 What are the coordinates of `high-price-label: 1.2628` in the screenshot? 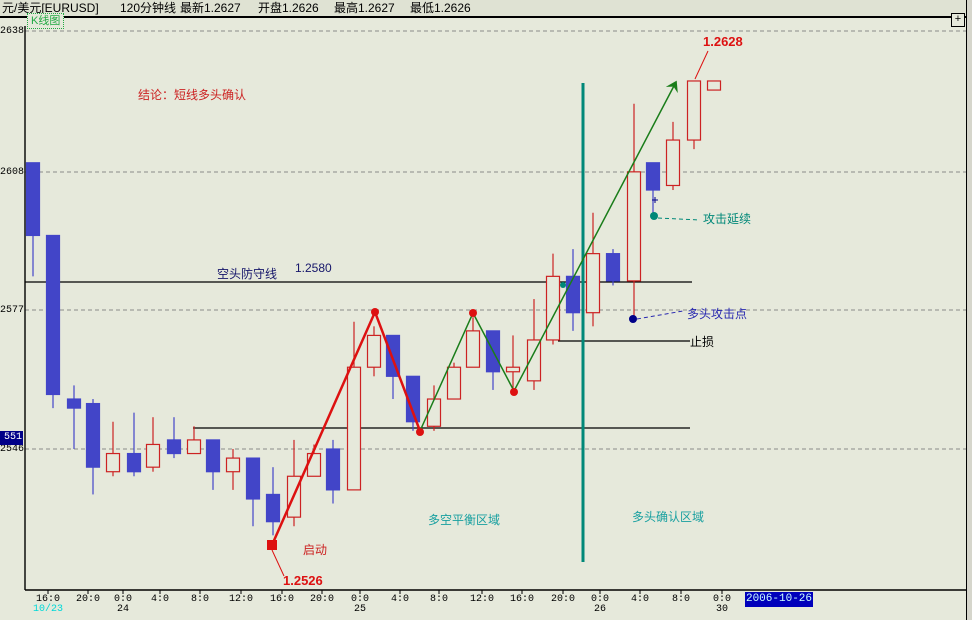 It's located at (723, 41).